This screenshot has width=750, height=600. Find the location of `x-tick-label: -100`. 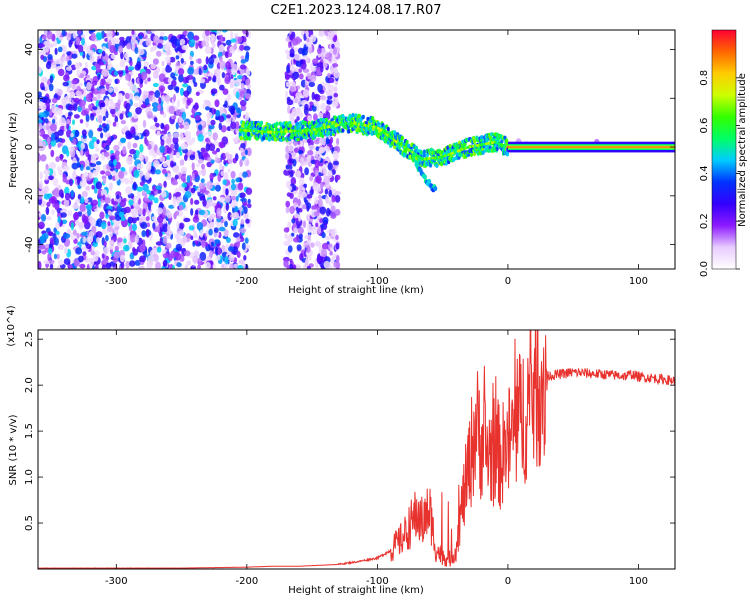

x-tick-label: -100 is located at coordinates (377, 281).